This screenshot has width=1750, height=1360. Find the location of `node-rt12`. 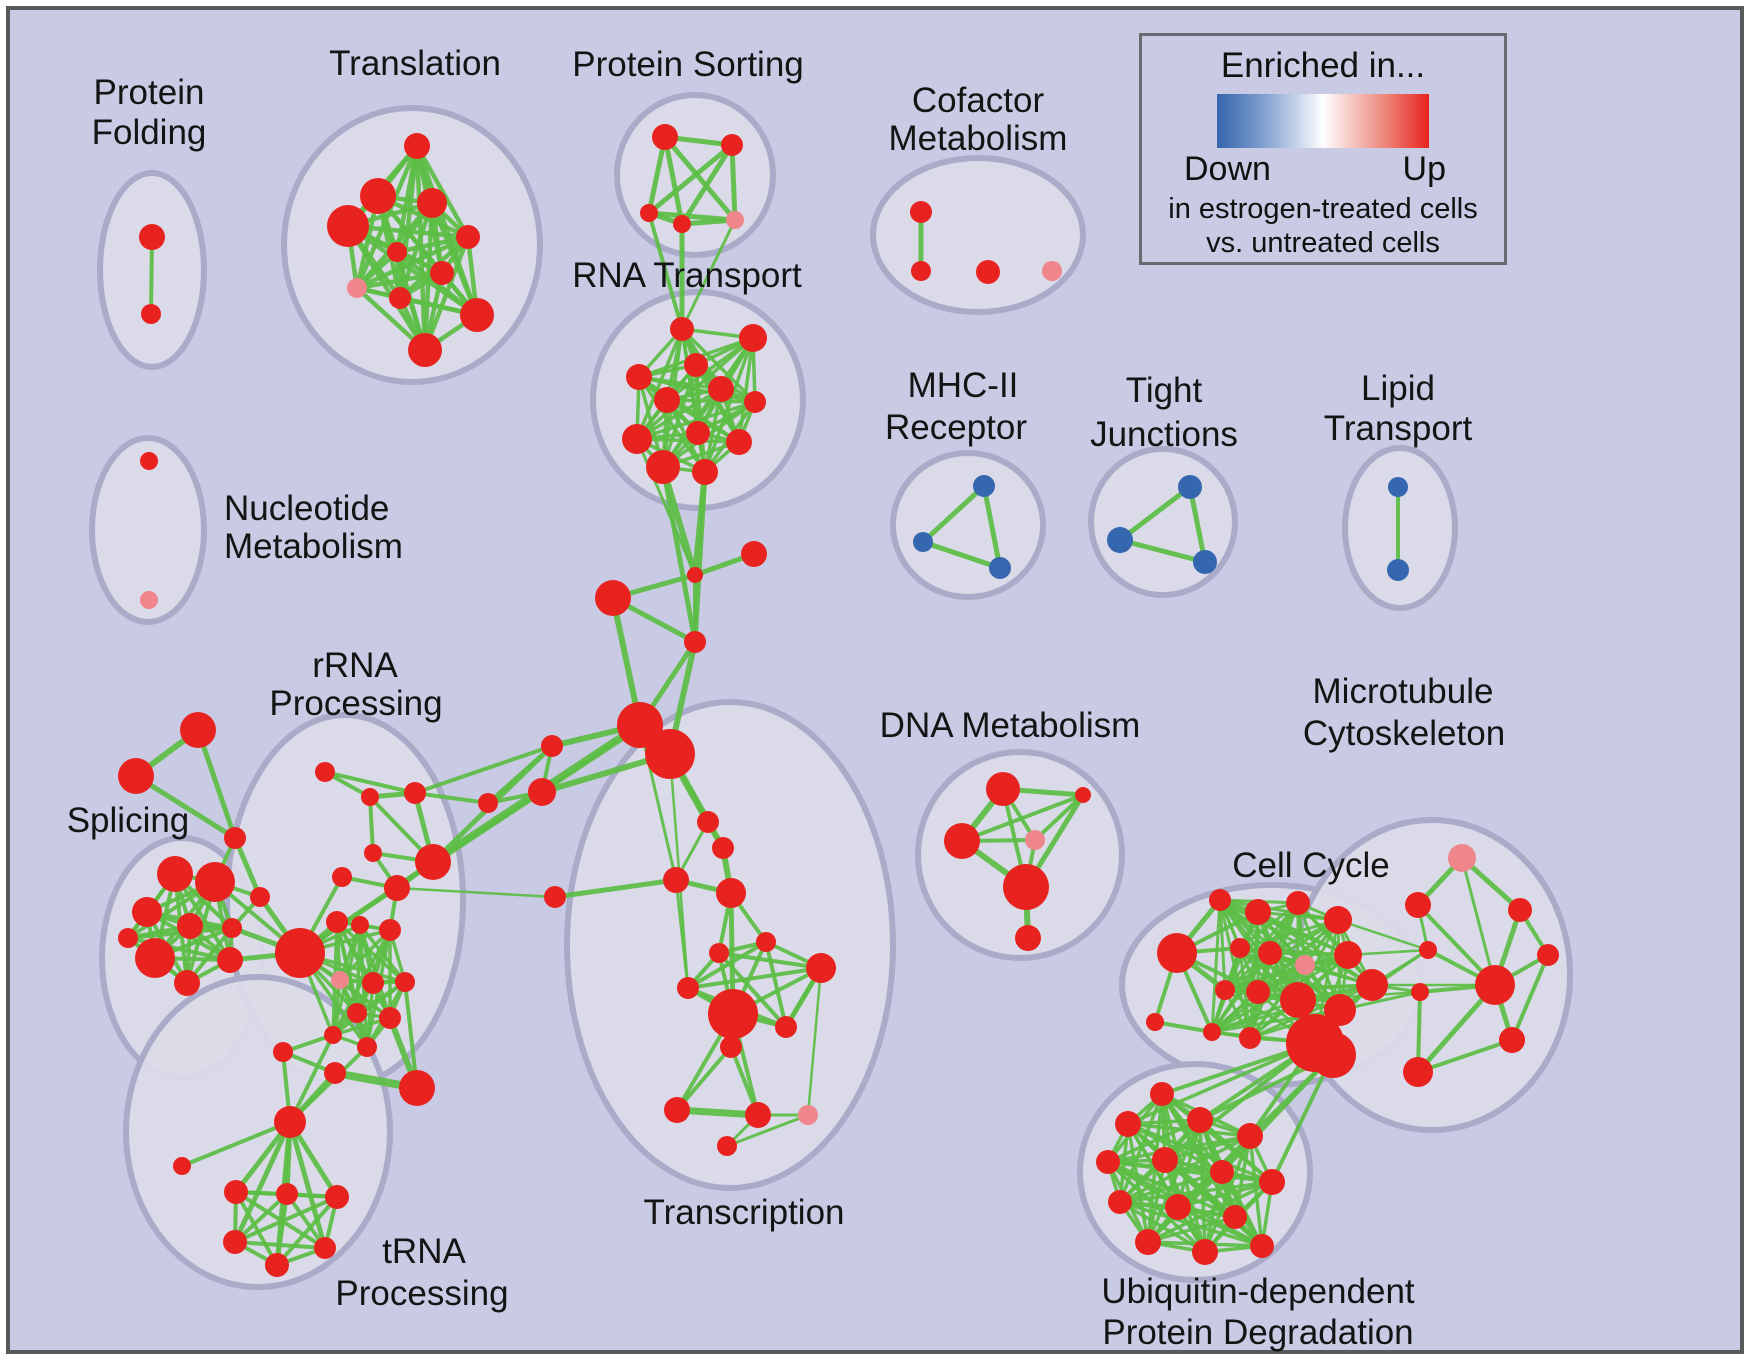

node-rt12 is located at coordinates (705, 472).